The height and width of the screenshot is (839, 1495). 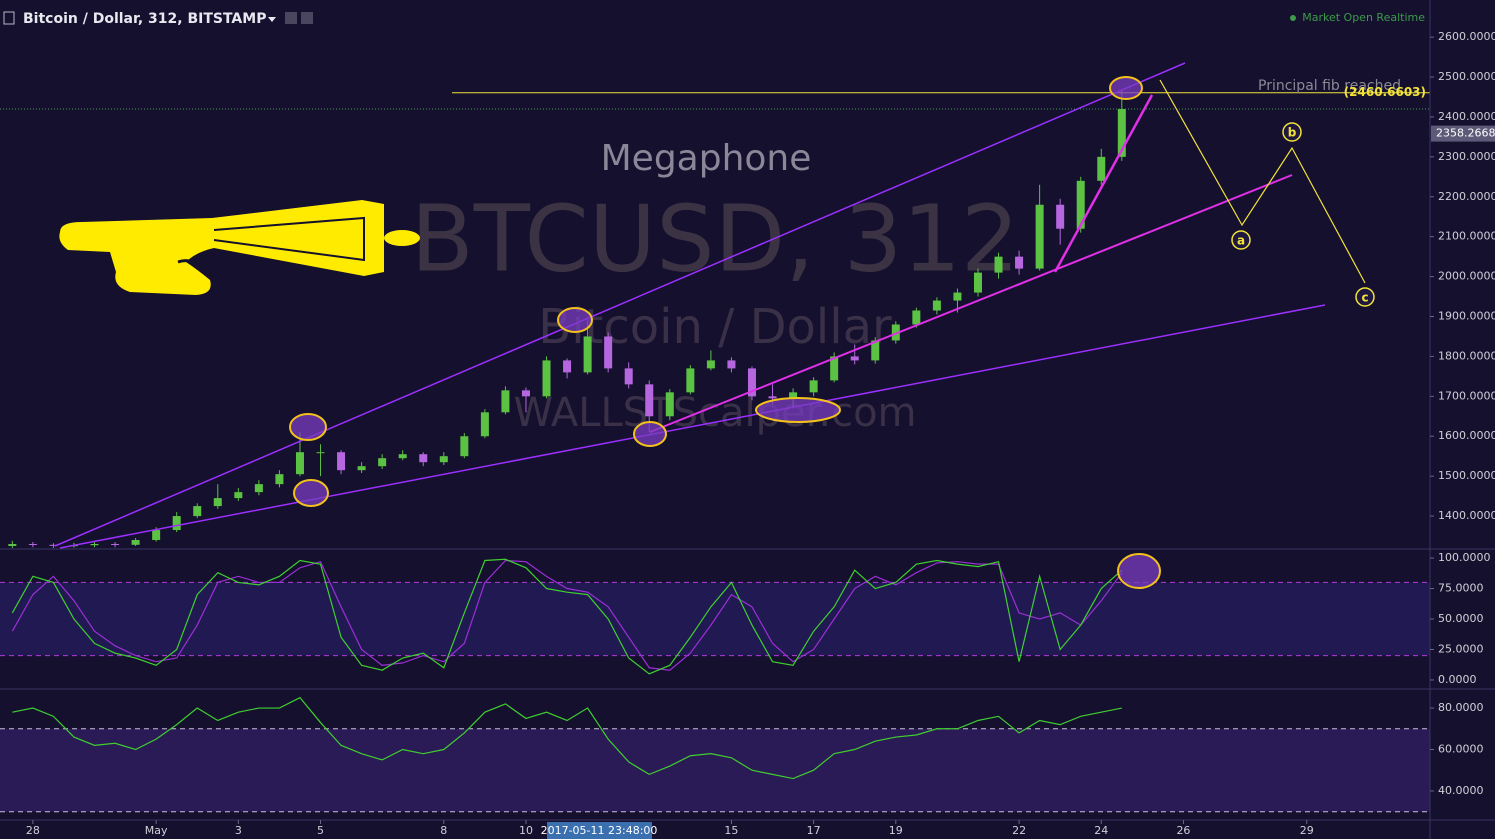 I want to click on y-tick-label: 2300.0000, so click(x=1466, y=156).